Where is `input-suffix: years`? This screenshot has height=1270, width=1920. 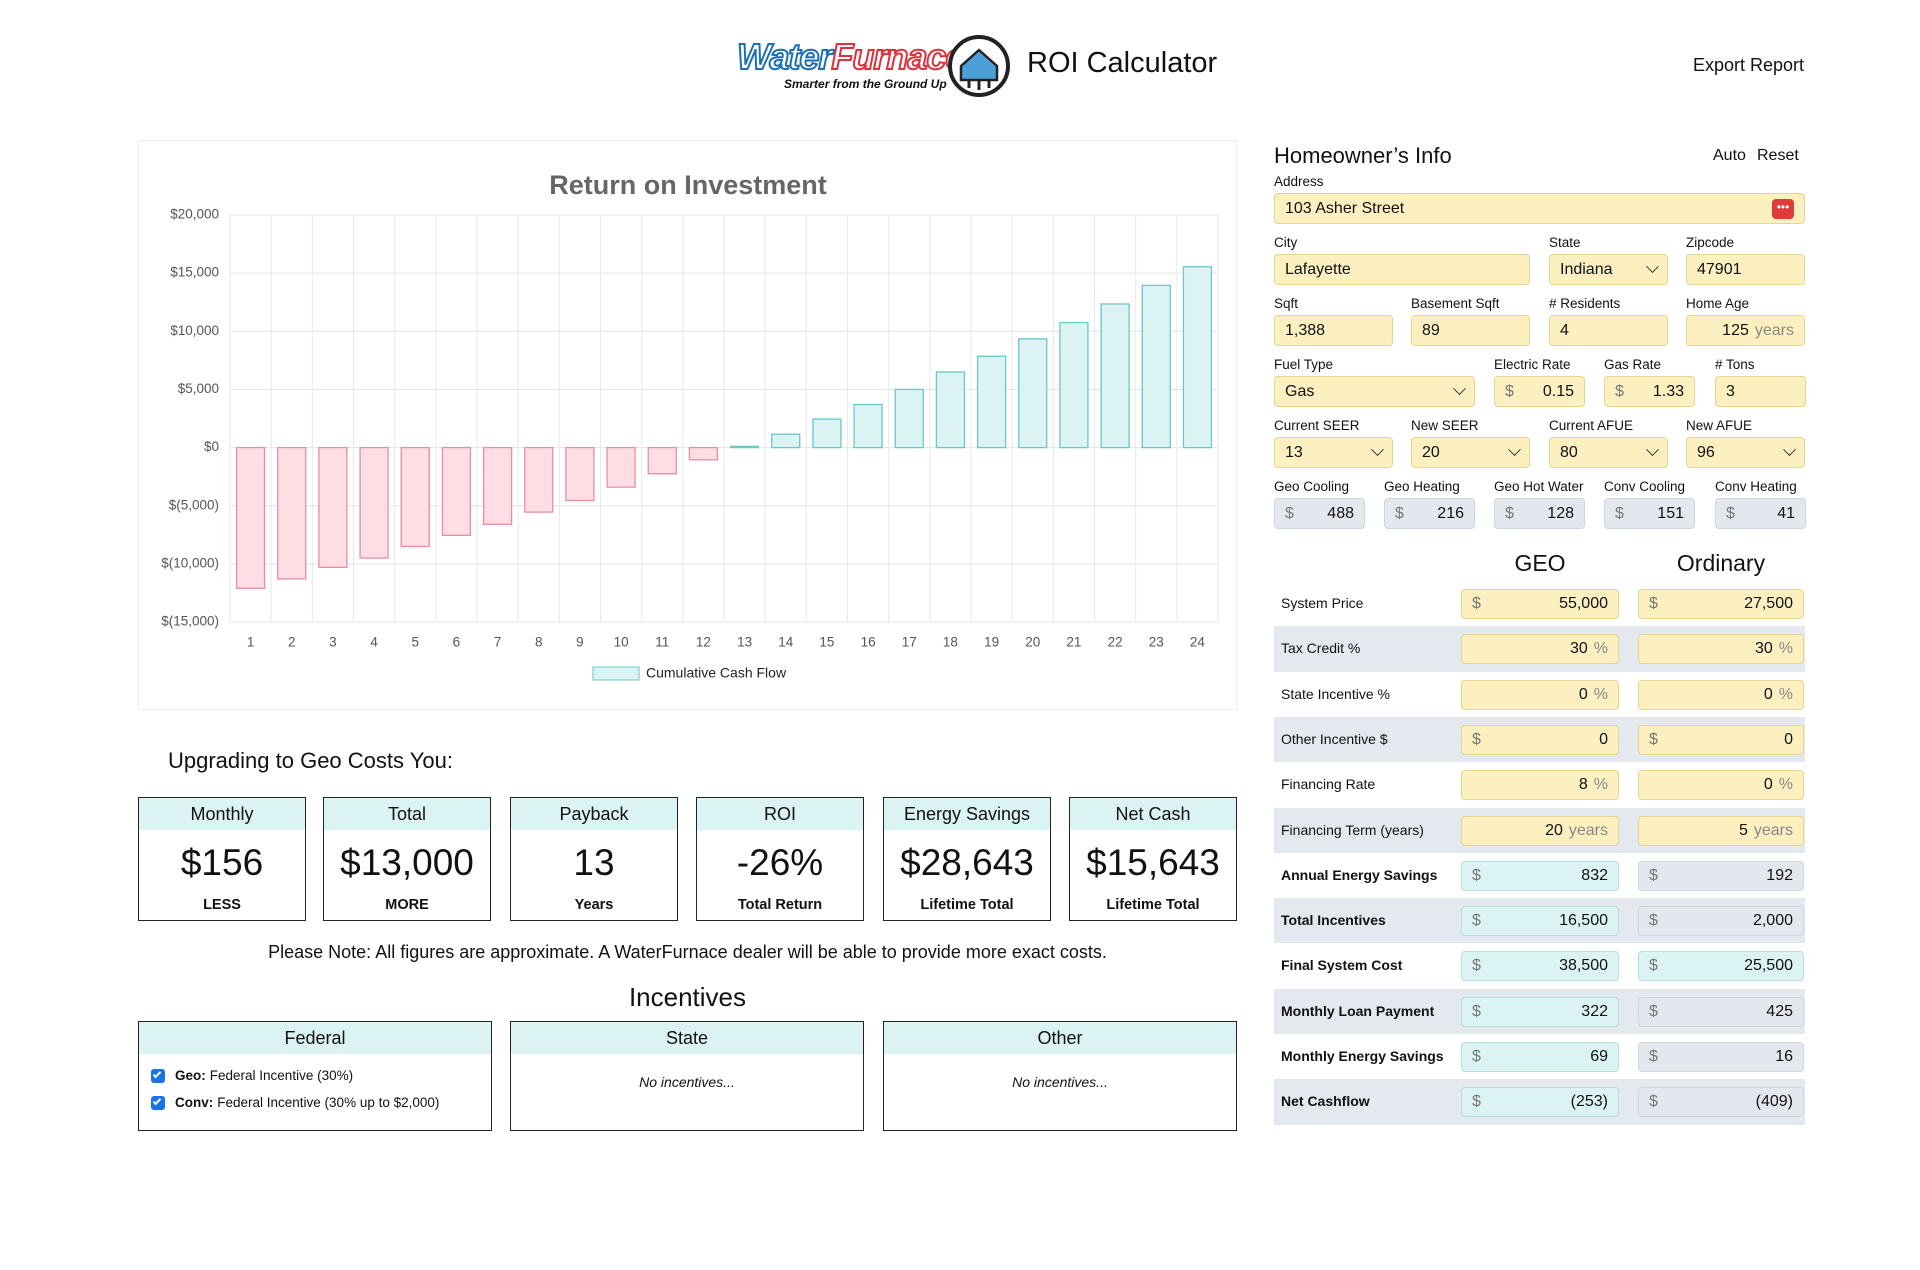 input-suffix: years is located at coordinates (1773, 830).